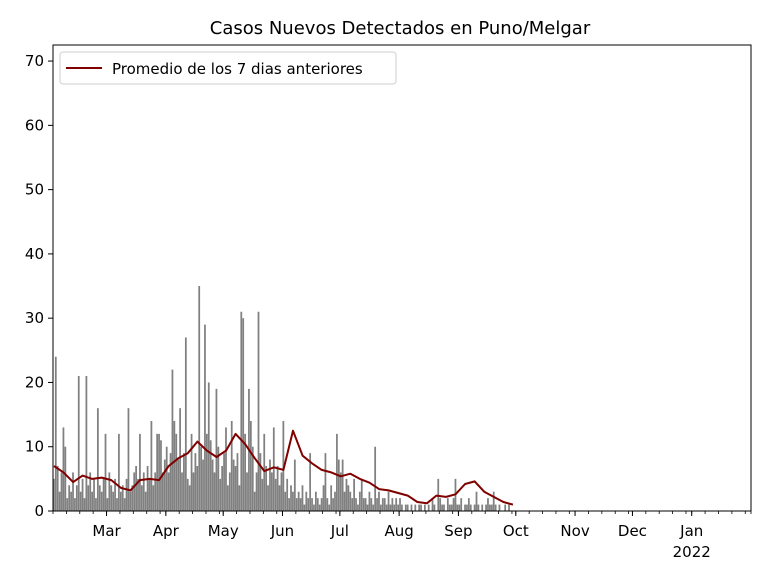  What do you see at coordinates (339, 531) in the screenshot?
I see `x-tick-label: Jul` at bounding box center [339, 531].